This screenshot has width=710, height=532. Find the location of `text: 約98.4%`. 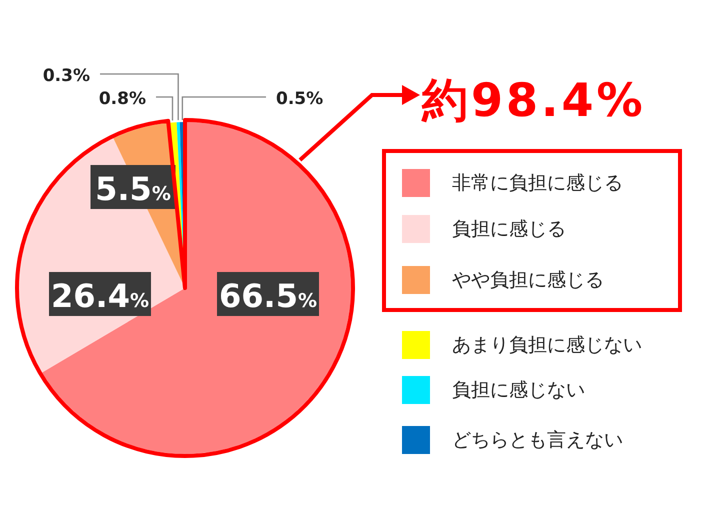

text: 約98.4% is located at coordinates (533, 100).